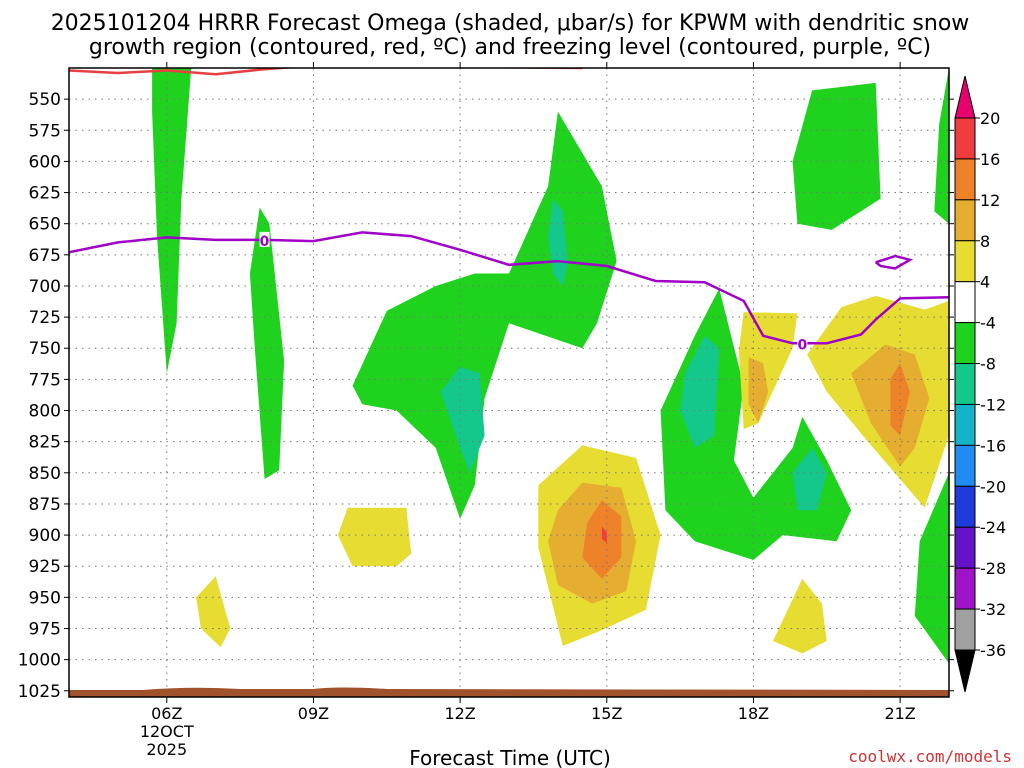 The height and width of the screenshot is (768, 1024). Describe the element at coordinates (993, 650) in the screenshot. I see `colorbar-label: -36` at that location.